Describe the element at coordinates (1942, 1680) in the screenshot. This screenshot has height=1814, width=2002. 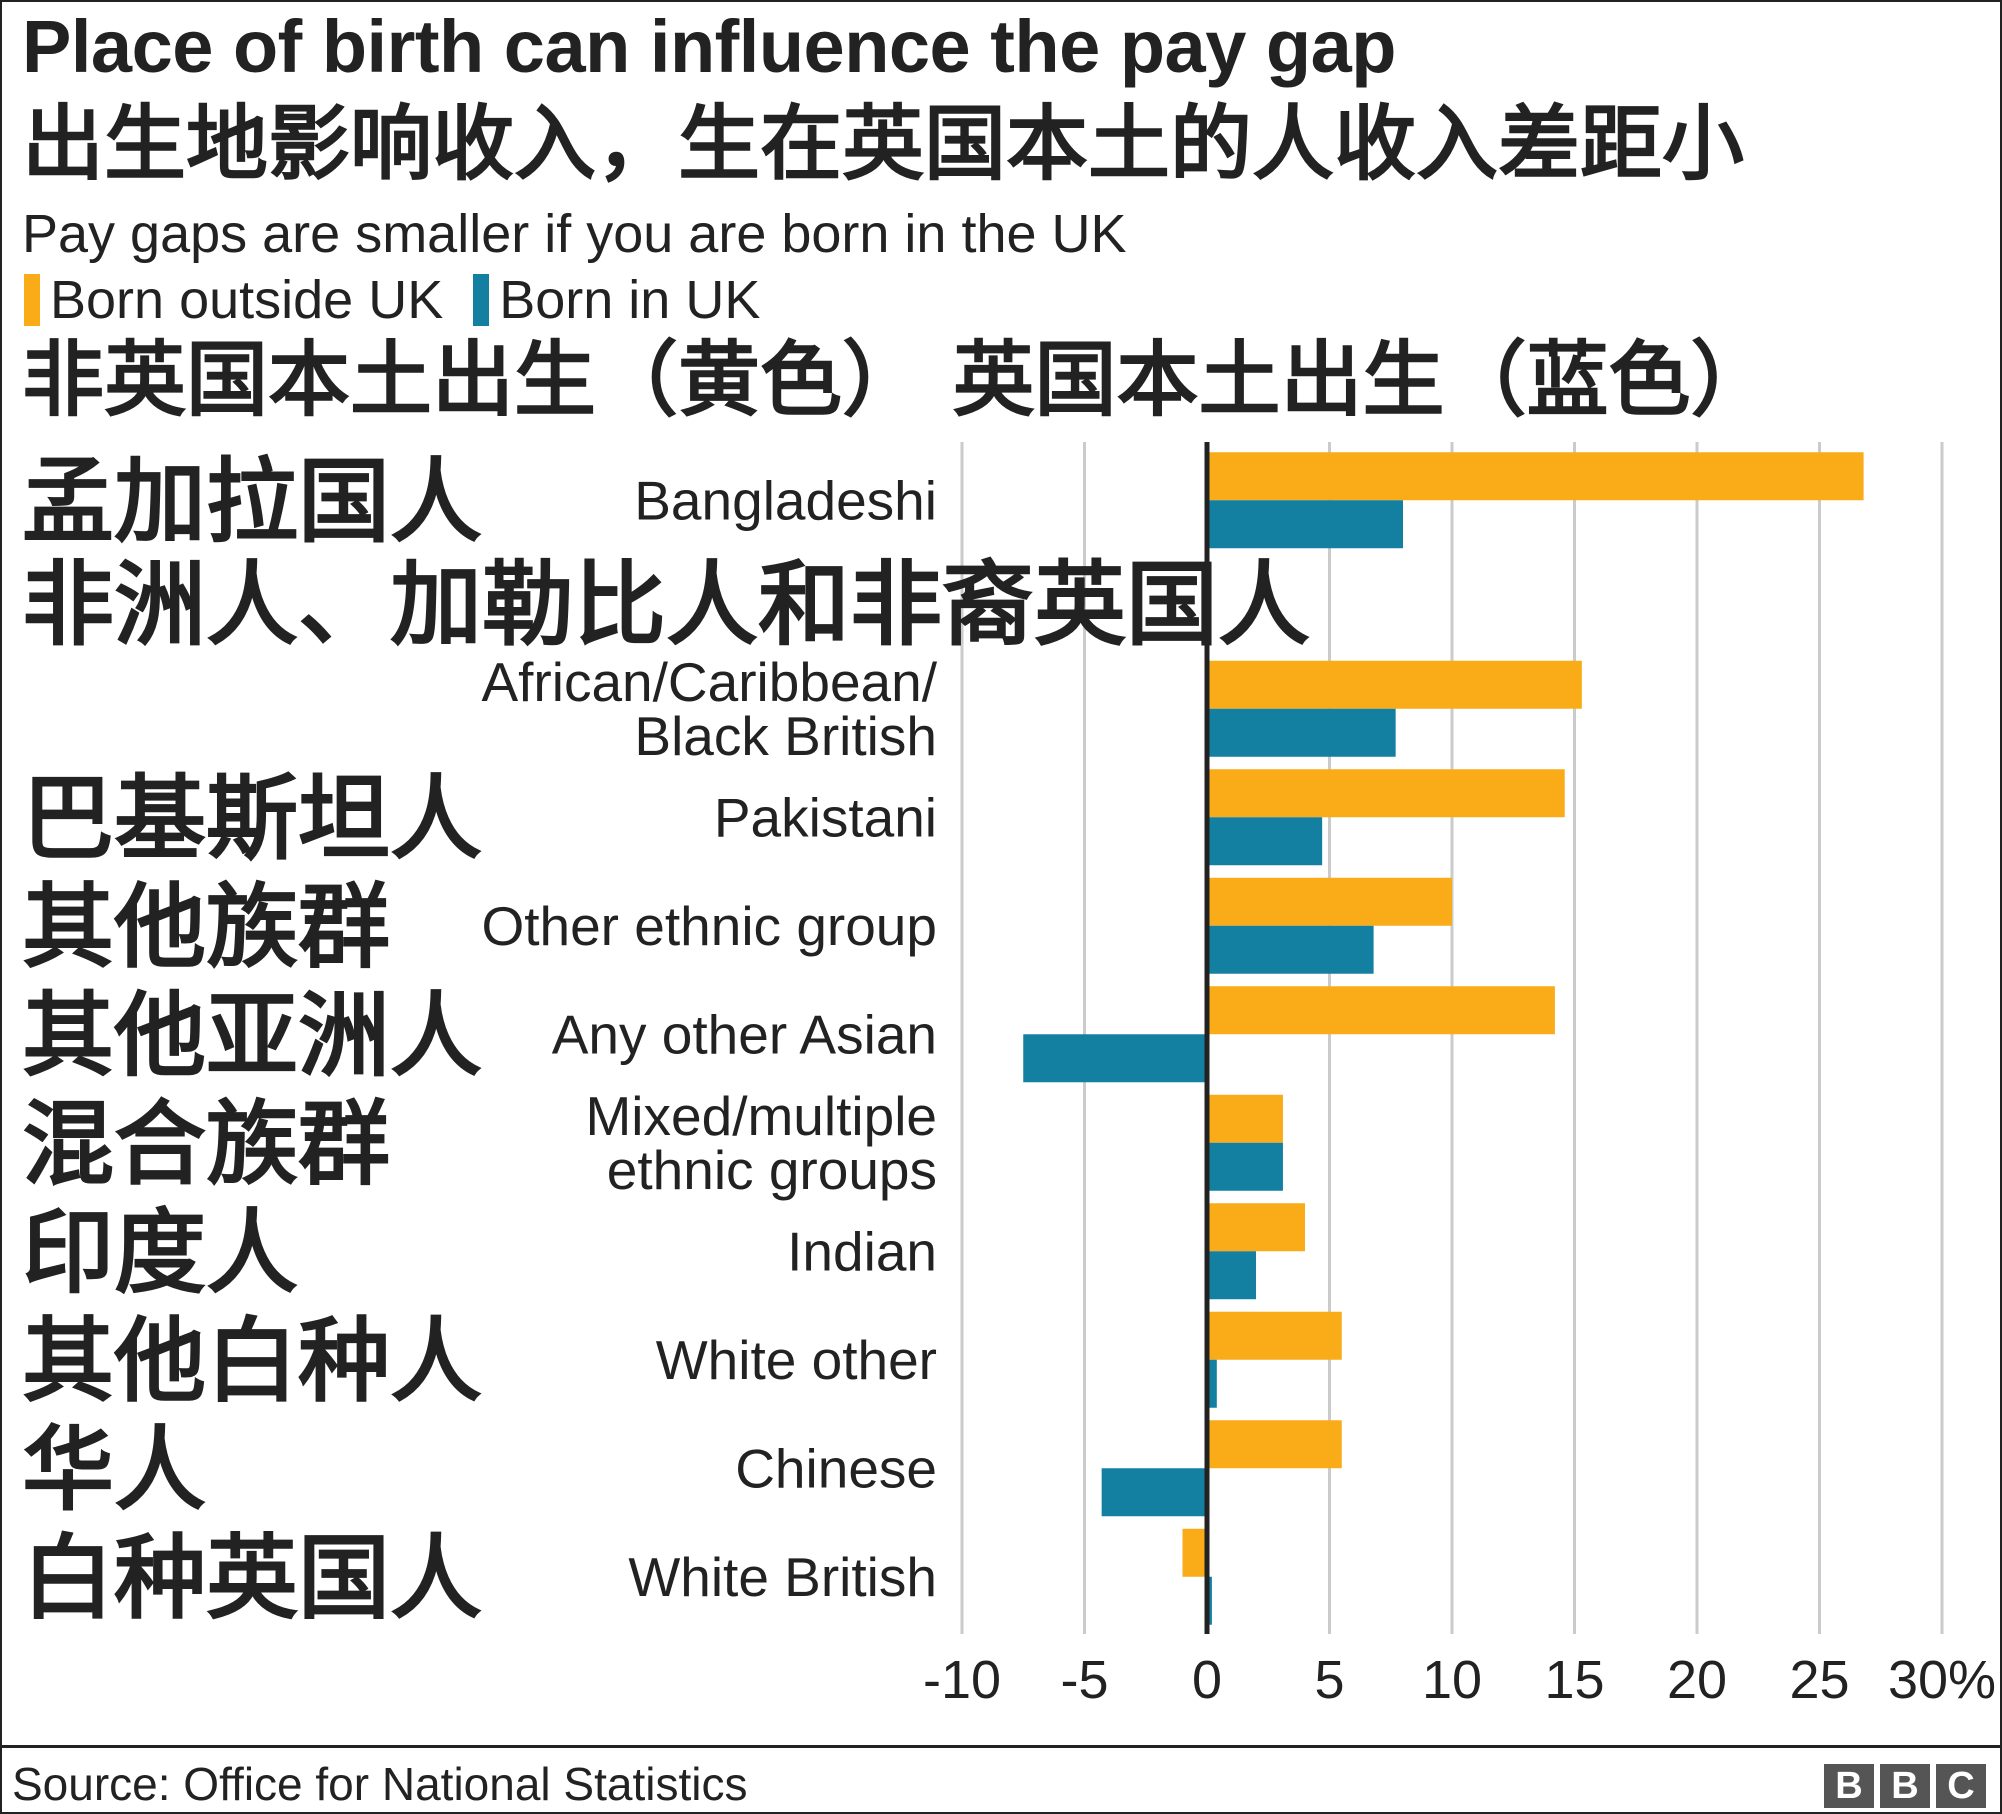
I see `x-tick-label: 30%` at that location.